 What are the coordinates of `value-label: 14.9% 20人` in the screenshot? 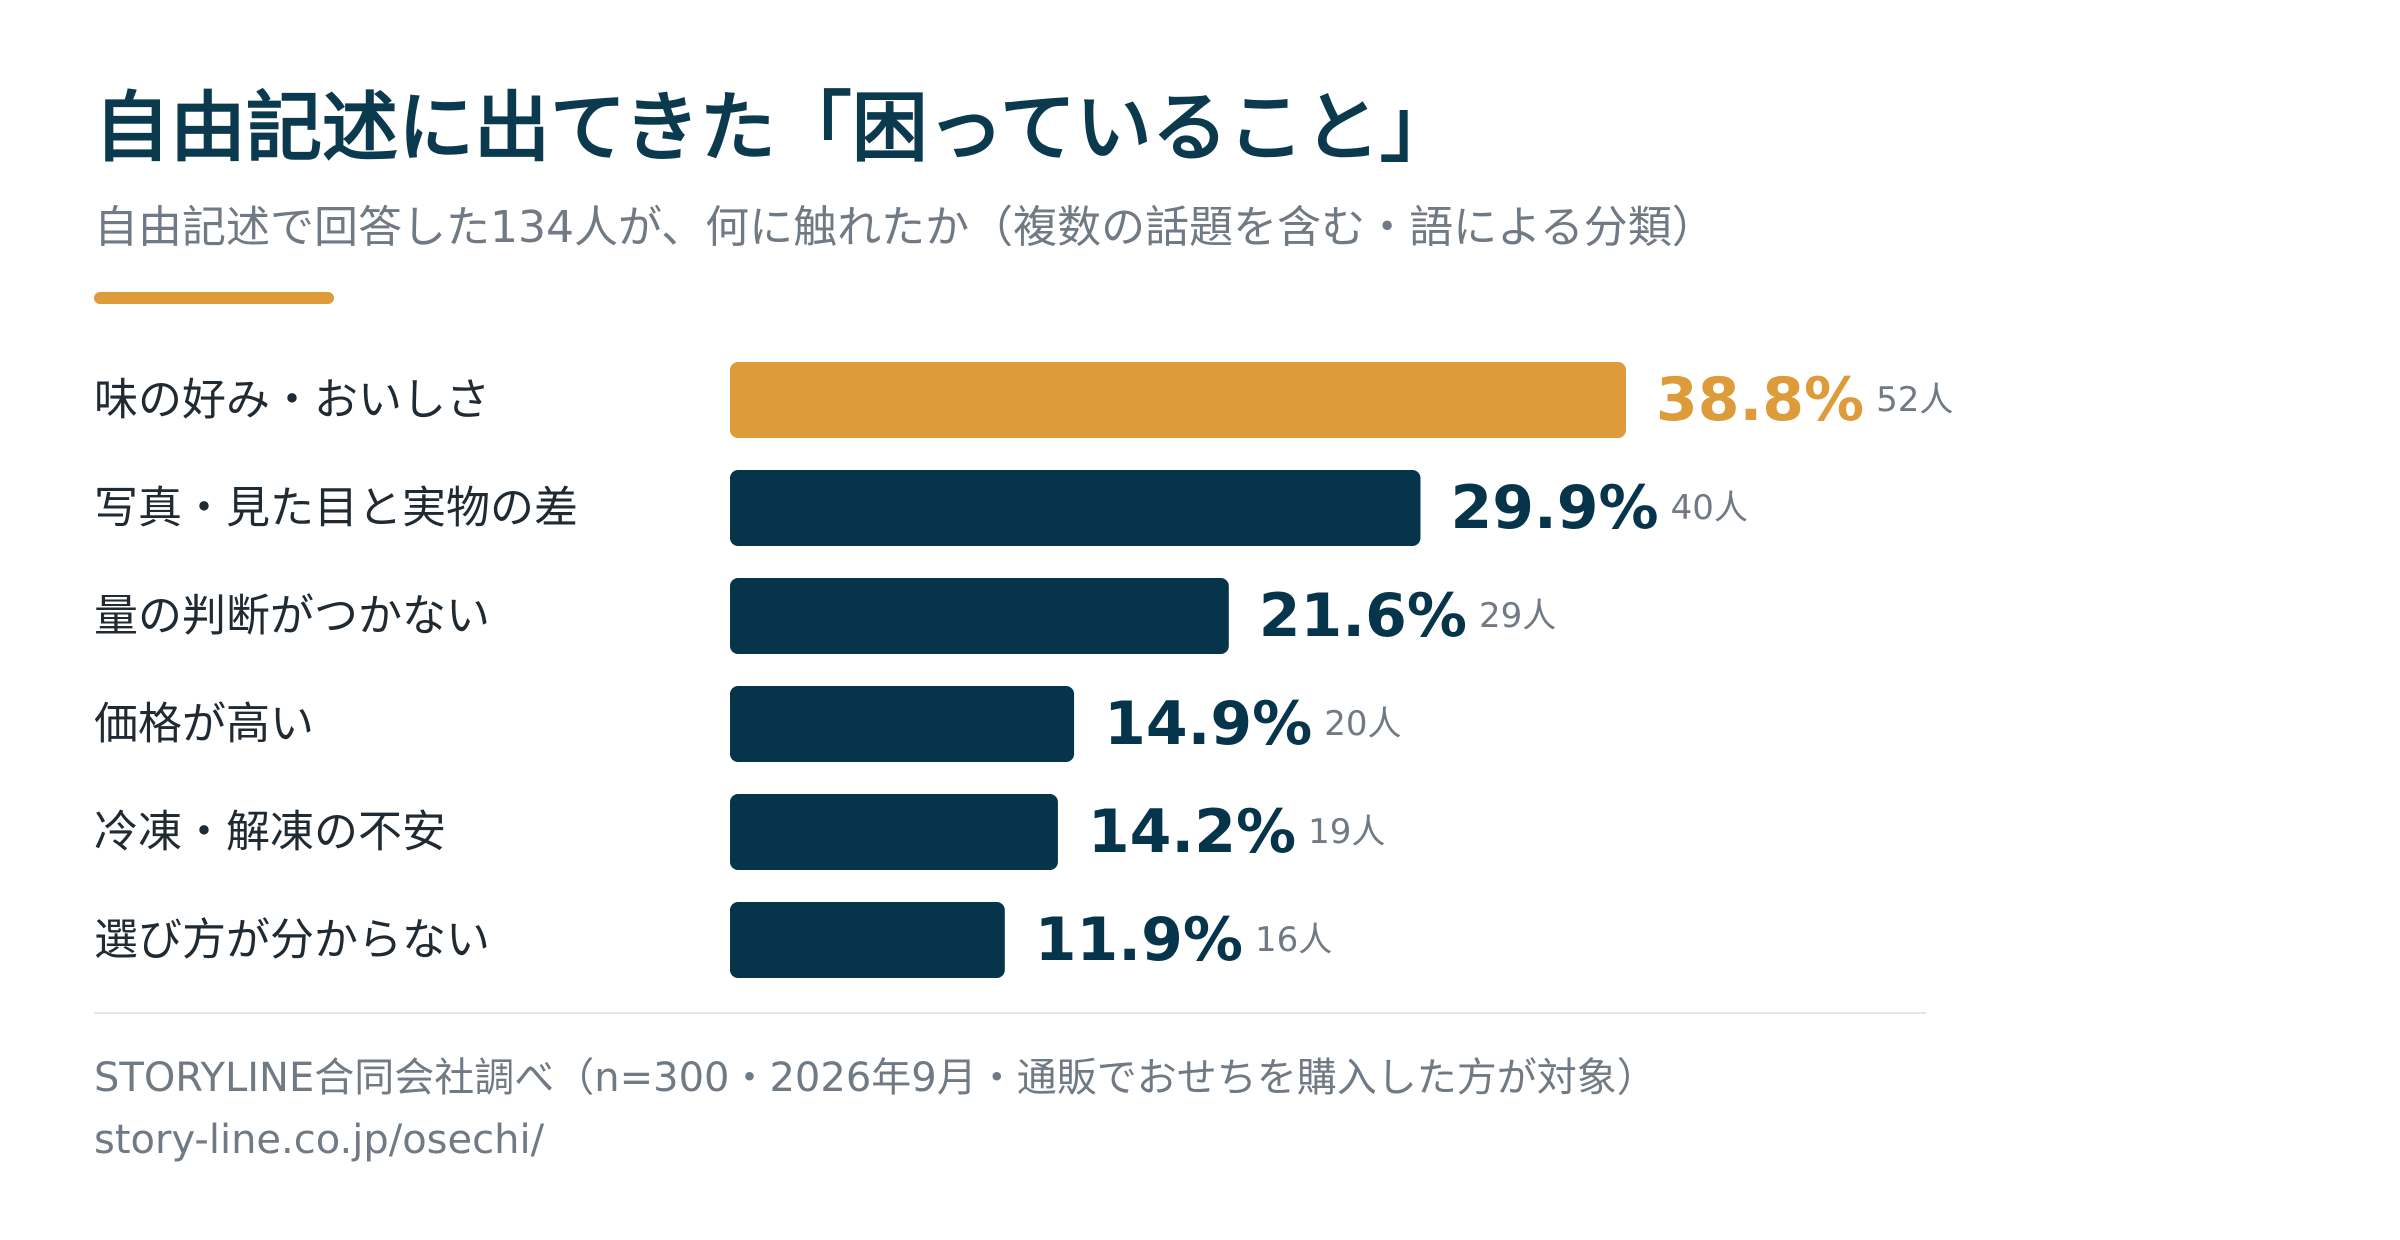 It's located at (1252, 724).